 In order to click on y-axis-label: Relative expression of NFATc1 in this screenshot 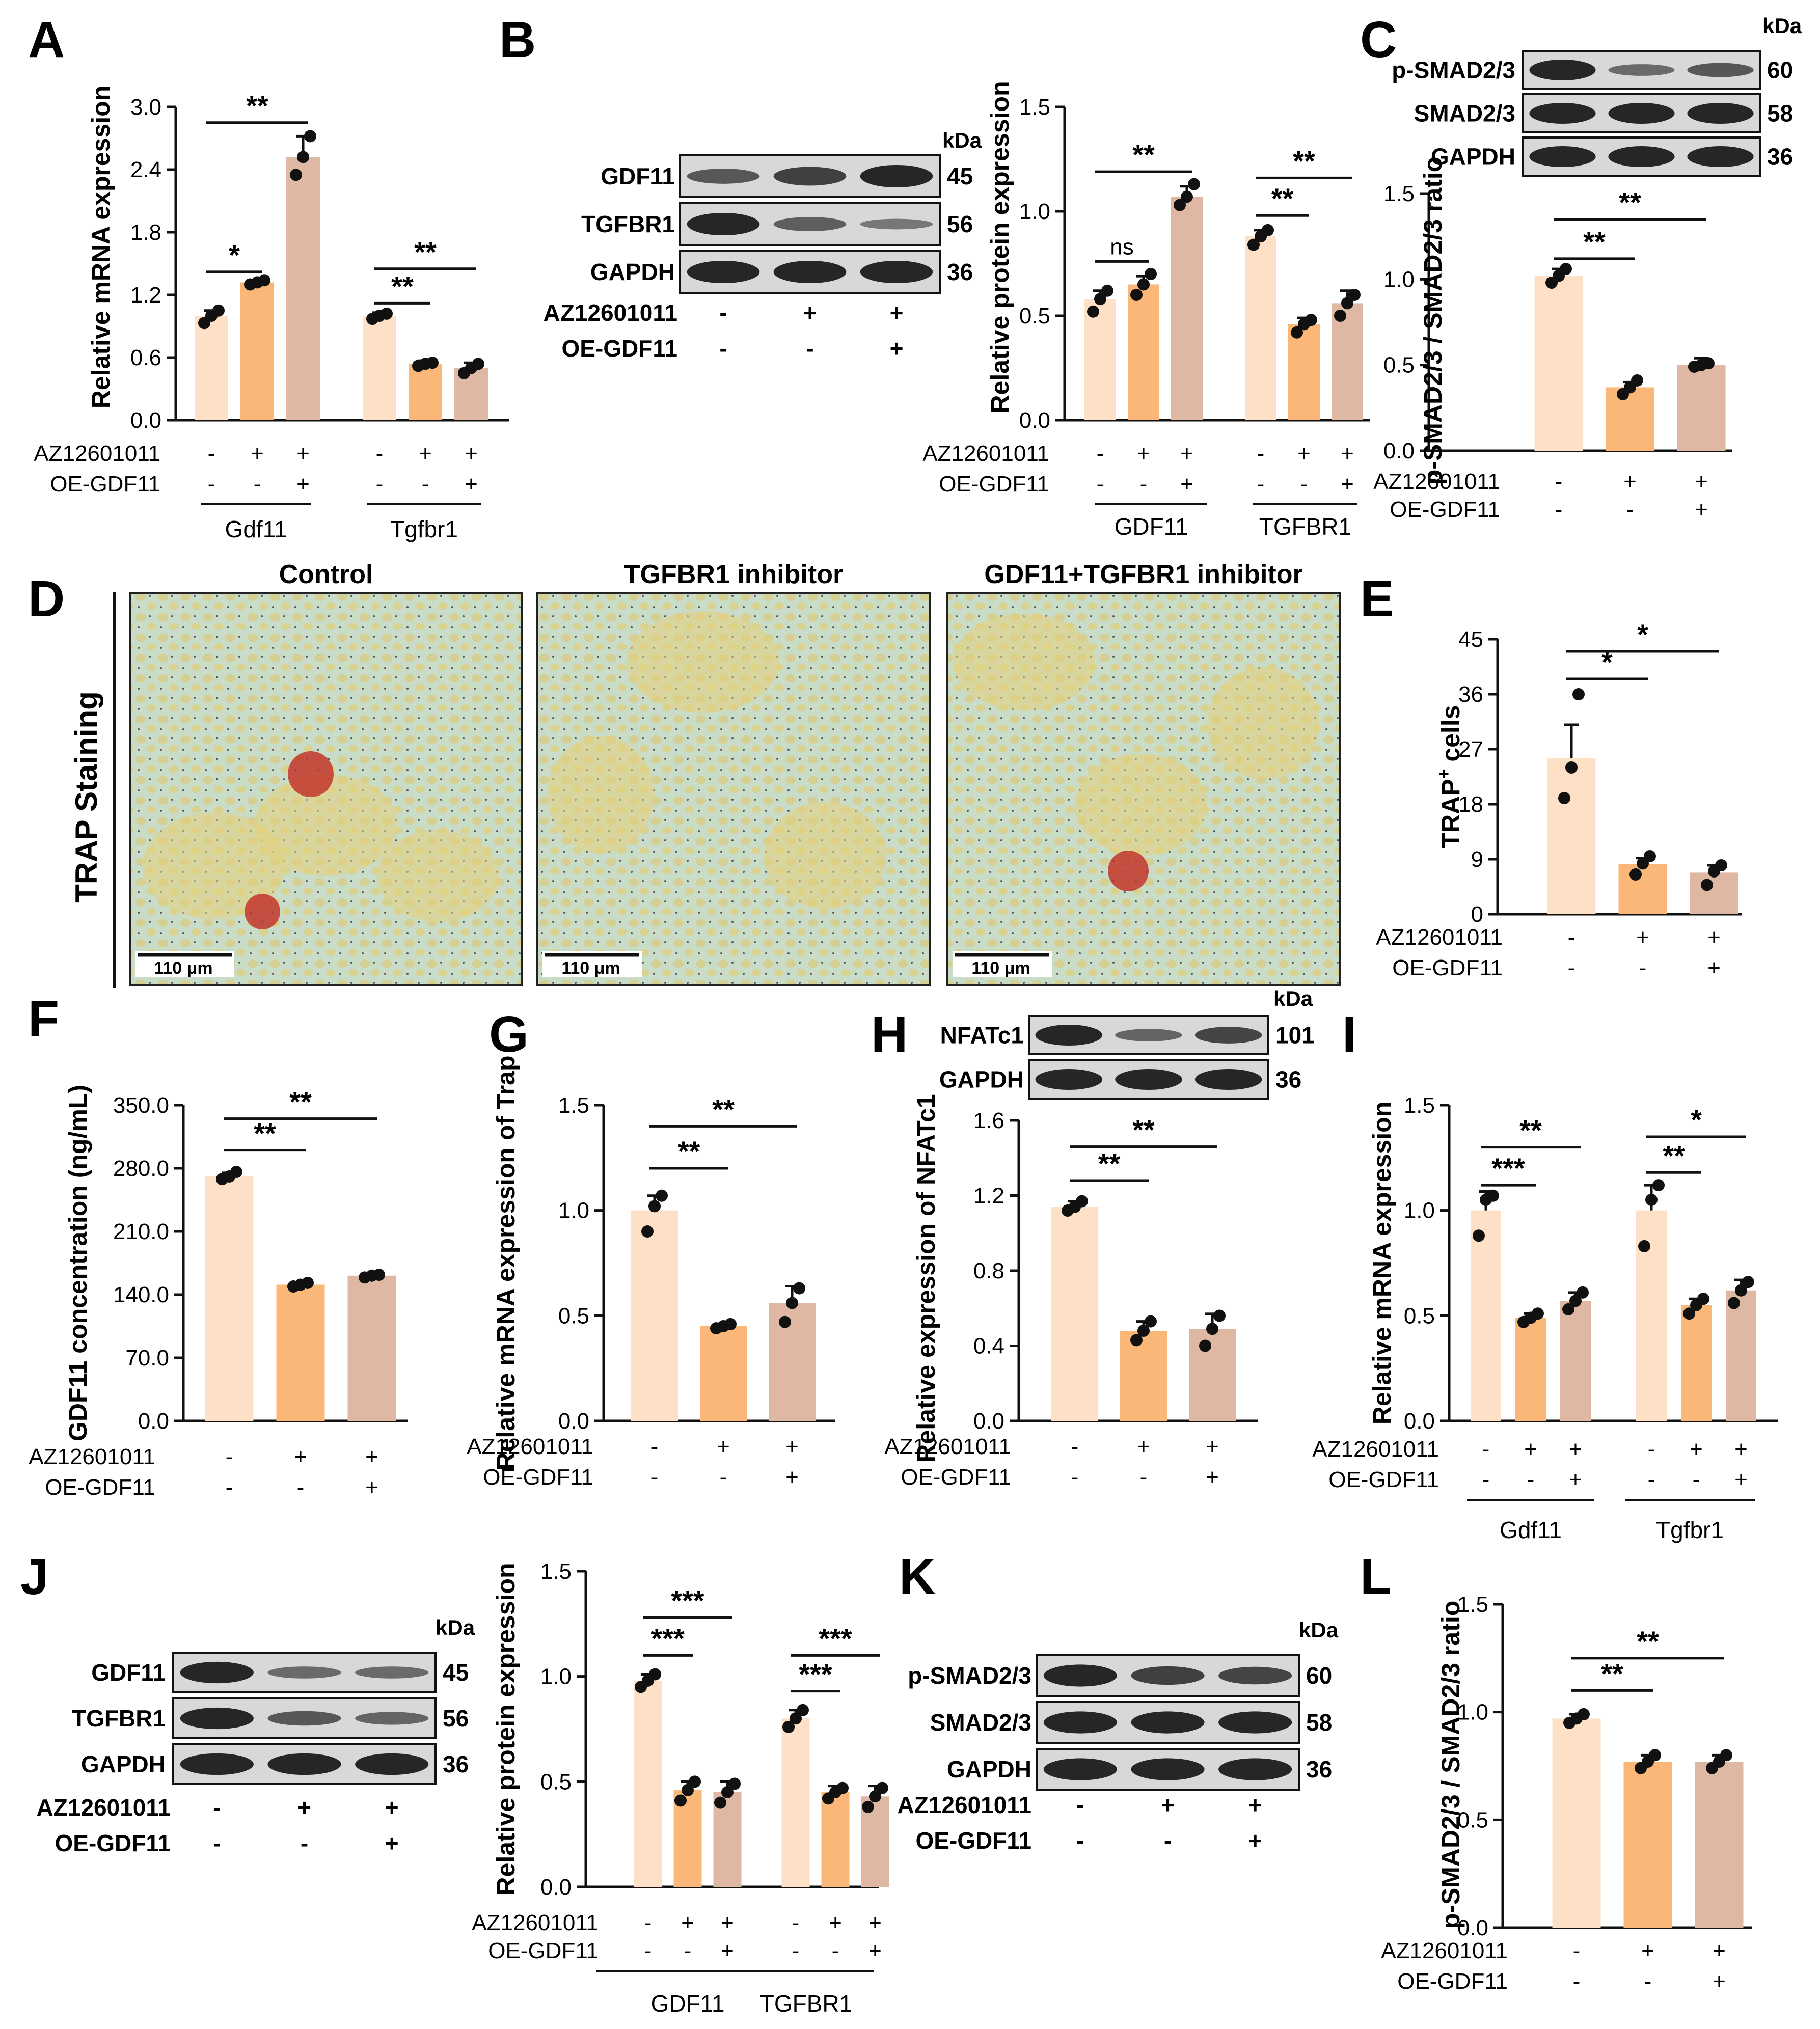, I will do `click(926, 1278)`.